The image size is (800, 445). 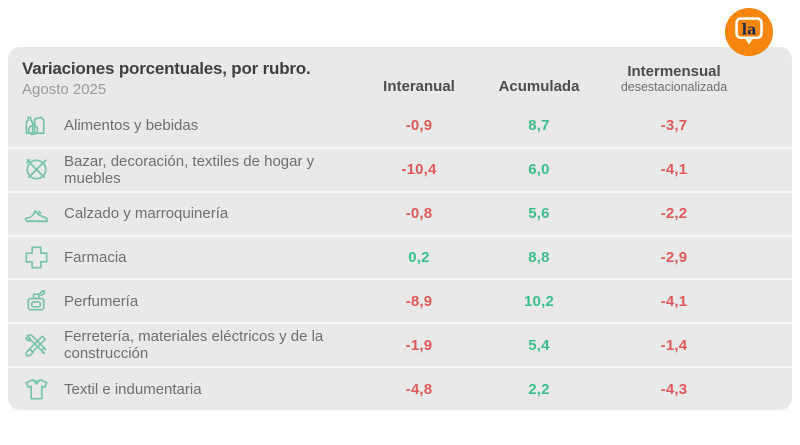 I want to click on value-acumulada: 6,0, so click(x=539, y=170).